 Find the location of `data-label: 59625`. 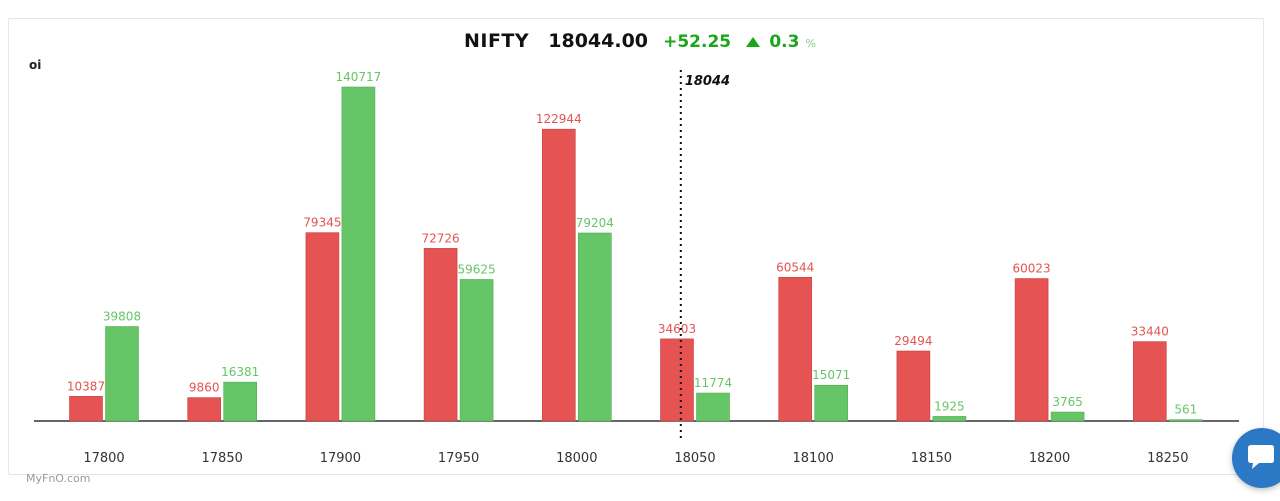

data-label: 59625 is located at coordinates (477, 269).